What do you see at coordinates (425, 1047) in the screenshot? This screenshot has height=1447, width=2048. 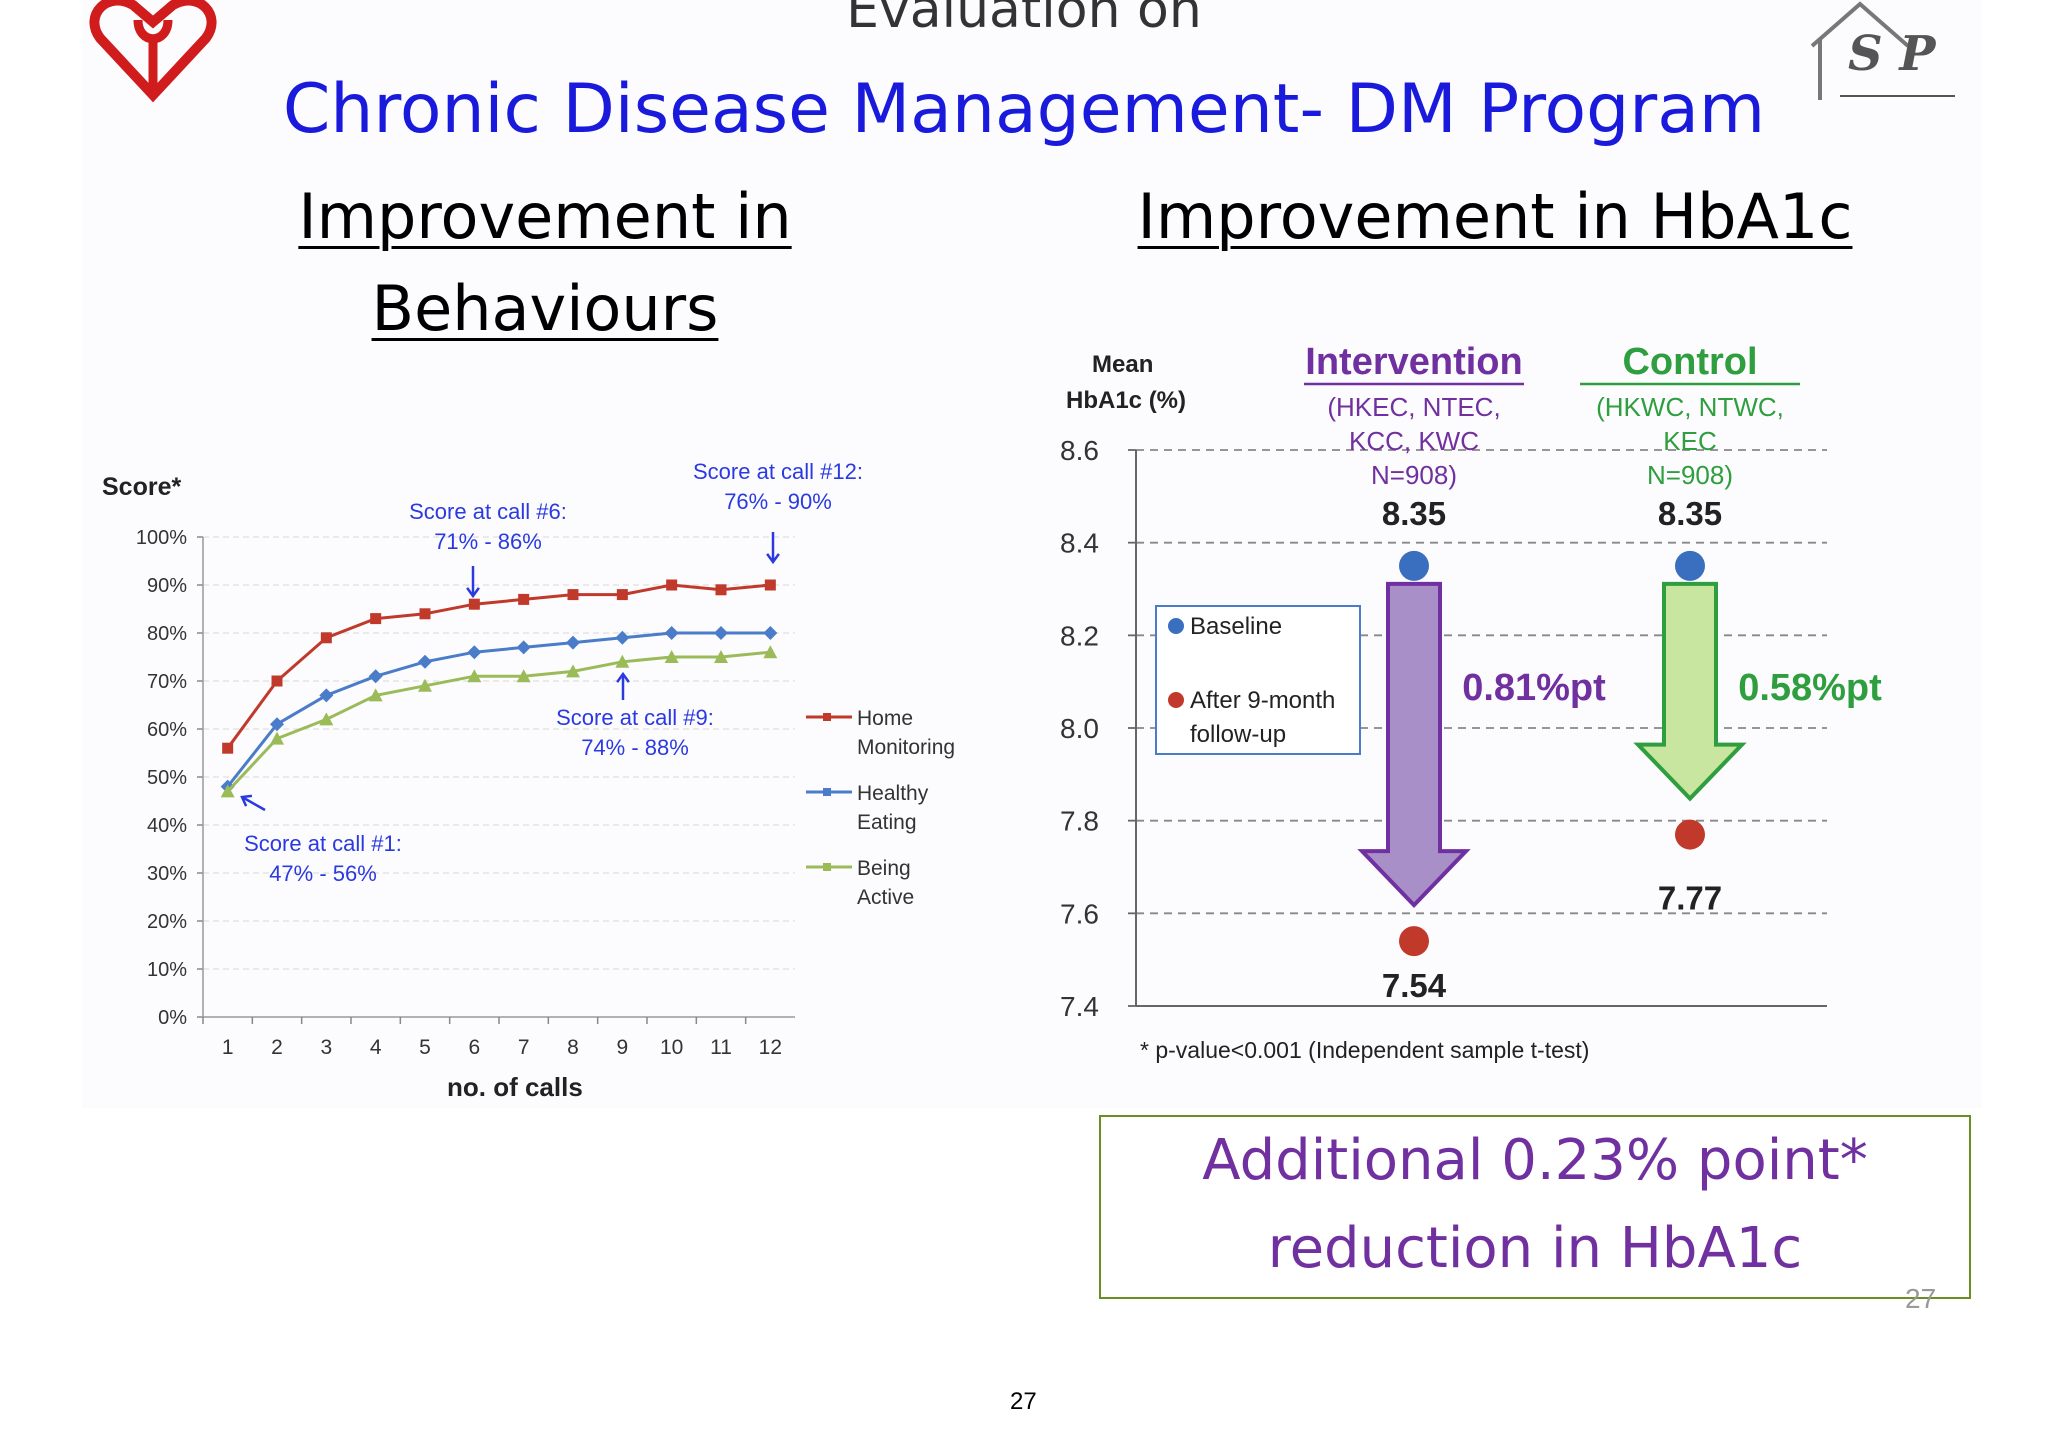 I see `left-chart-xtick-label: 5` at bounding box center [425, 1047].